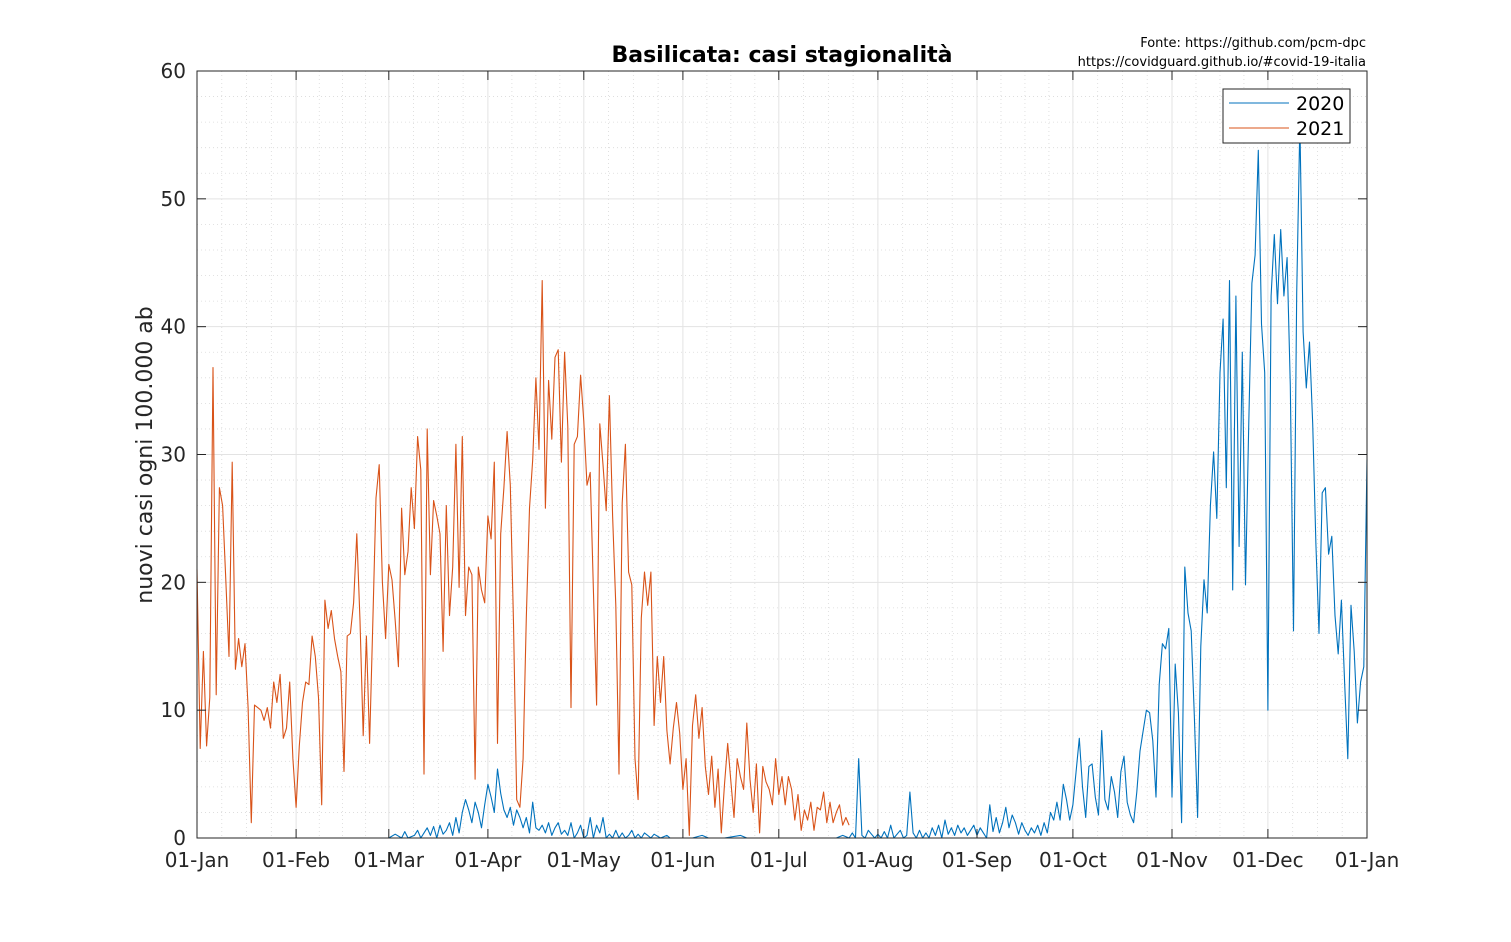  Describe the element at coordinates (488, 860) in the screenshot. I see `x-tick-label: 01-Apr` at that location.